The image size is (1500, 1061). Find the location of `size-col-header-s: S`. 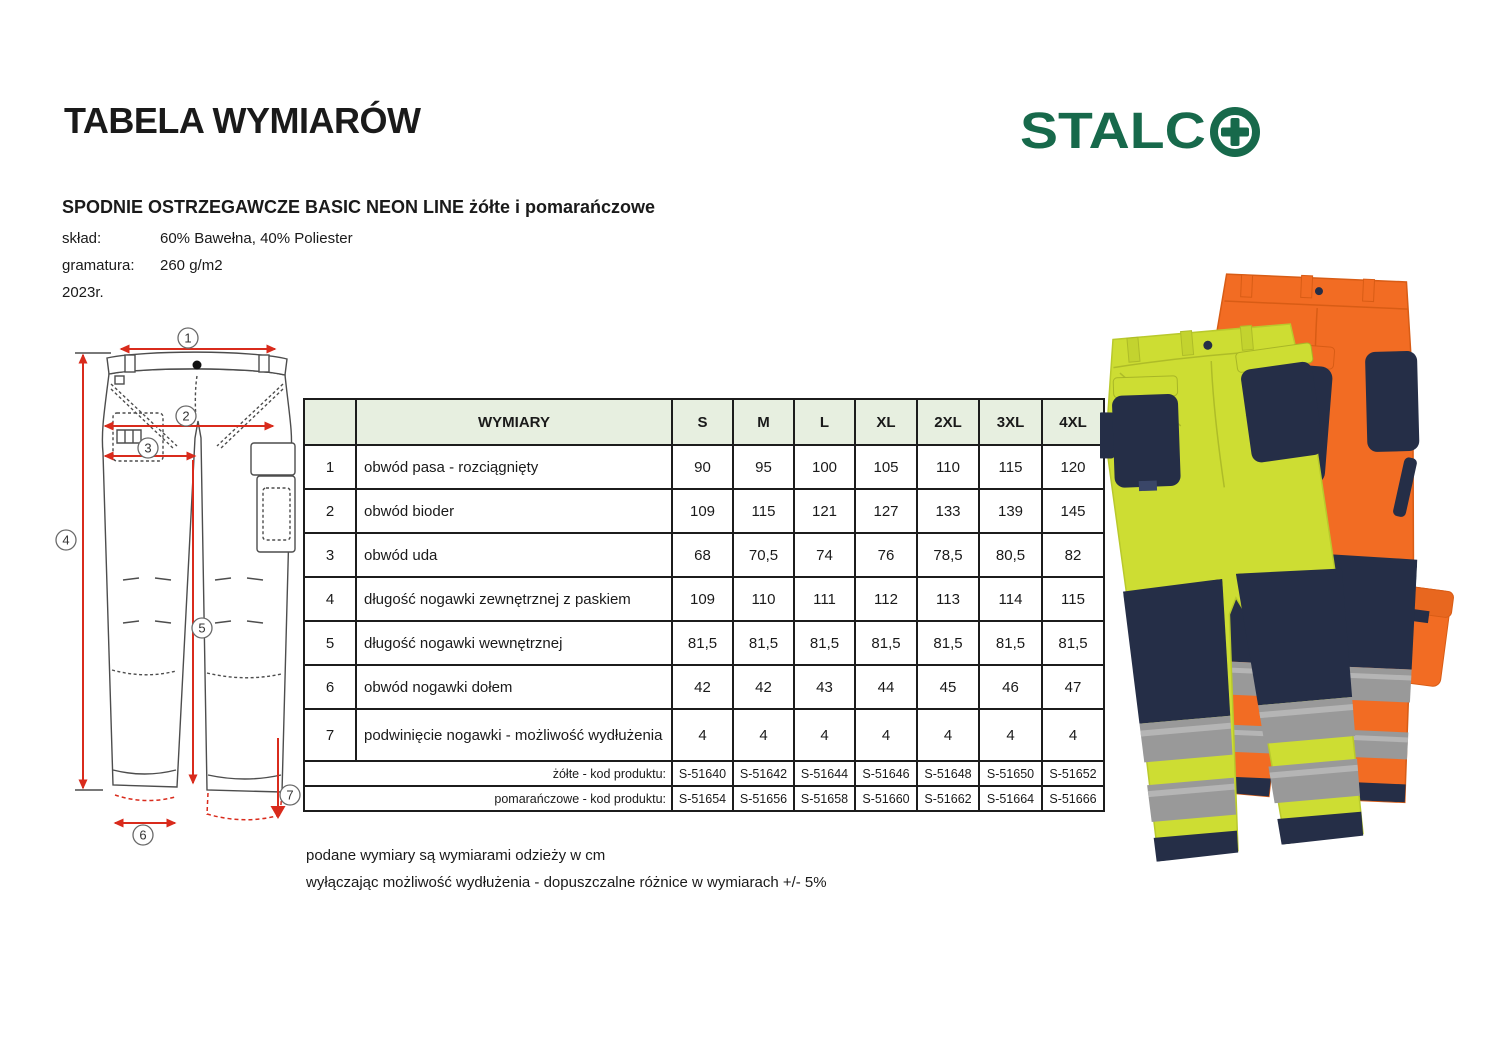

size-col-header-s: S is located at coordinates (702, 422).